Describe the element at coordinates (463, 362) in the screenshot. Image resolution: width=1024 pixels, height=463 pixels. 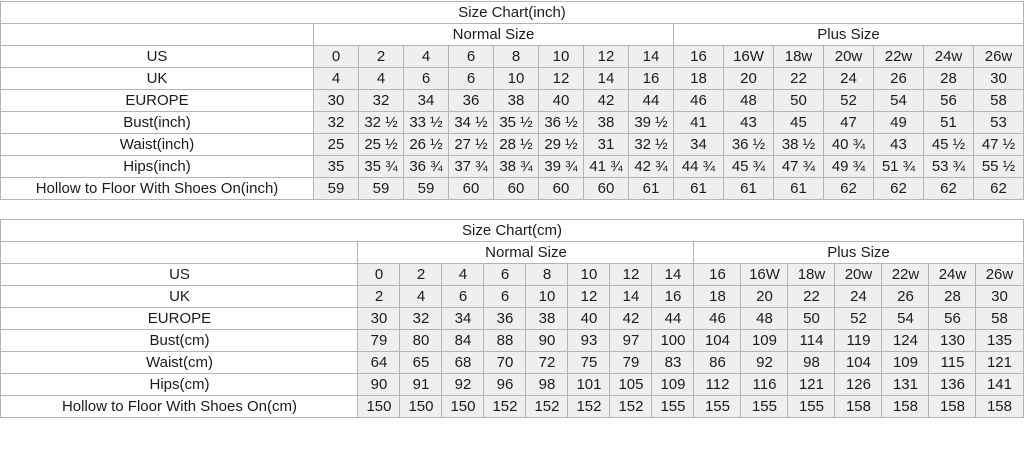
I see `cell-value: 68` at that location.